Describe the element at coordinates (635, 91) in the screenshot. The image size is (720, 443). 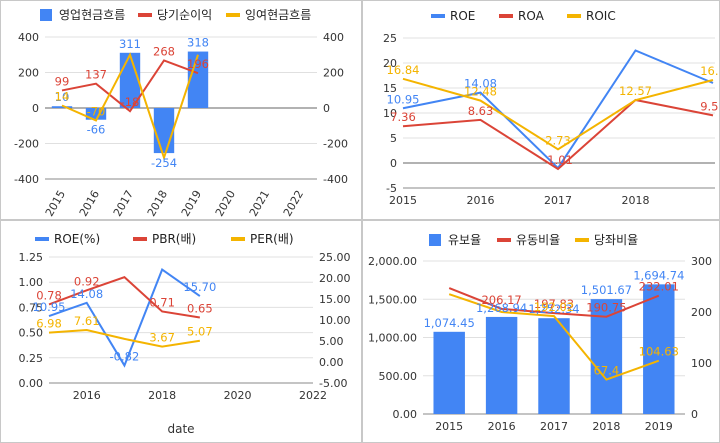
I see `data-label-2-3: 12.57` at that location.